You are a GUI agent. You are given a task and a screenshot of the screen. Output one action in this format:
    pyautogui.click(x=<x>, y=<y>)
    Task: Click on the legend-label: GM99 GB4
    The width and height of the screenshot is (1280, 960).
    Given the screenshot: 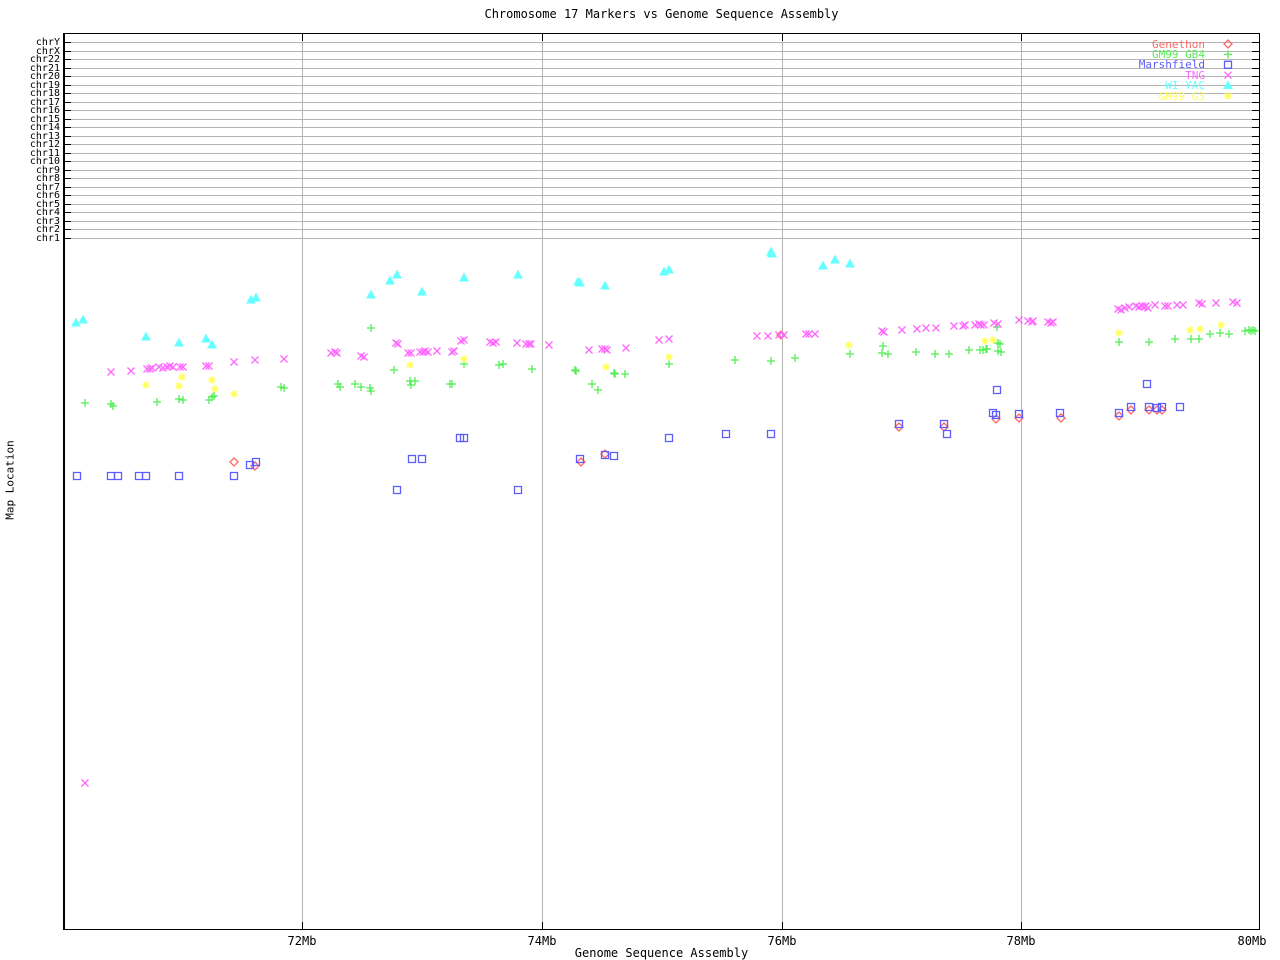 What is the action you would take?
    pyautogui.click(x=1178, y=54)
    